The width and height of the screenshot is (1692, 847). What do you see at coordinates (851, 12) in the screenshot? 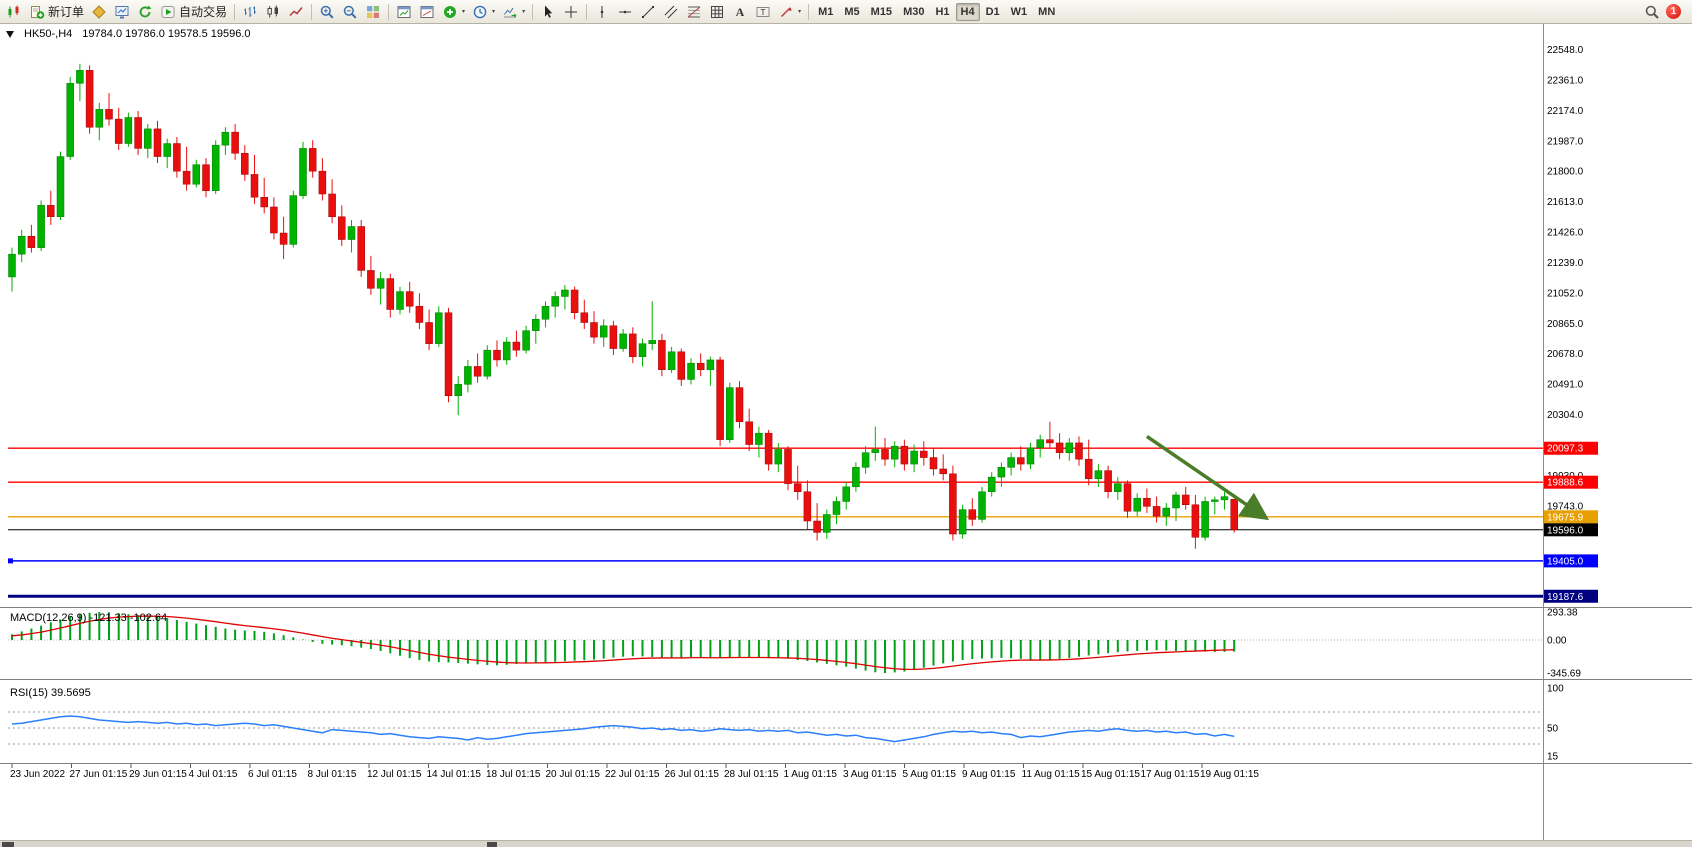
I see `timeframe-m5: M5` at bounding box center [851, 12].